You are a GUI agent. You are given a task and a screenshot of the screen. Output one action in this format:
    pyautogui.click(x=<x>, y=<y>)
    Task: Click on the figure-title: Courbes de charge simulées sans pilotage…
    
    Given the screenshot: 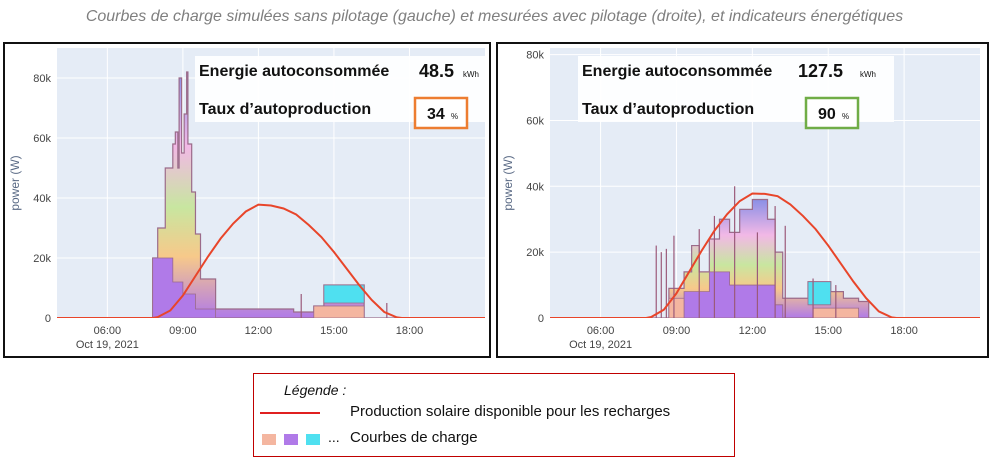 What is the action you would take?
    pyautogui.click(x=494, y=16)
    